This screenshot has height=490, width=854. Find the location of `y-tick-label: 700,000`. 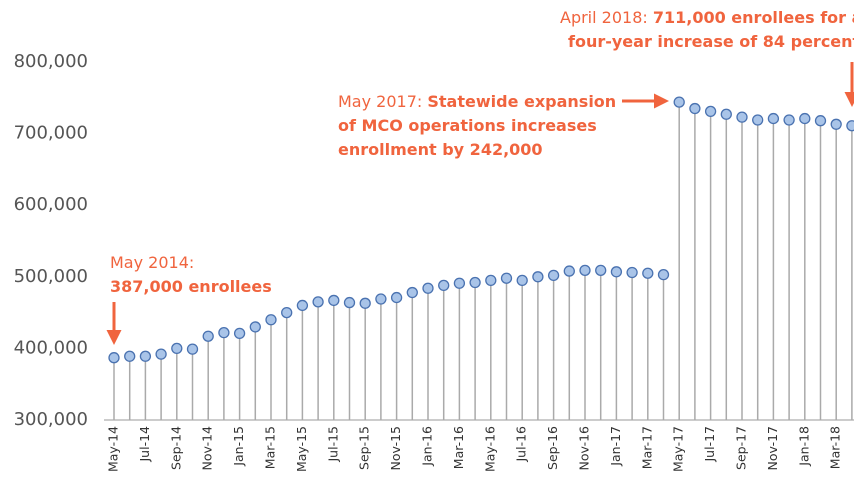

y-tick-label: 700,000 is located at coordinates (51, 133).